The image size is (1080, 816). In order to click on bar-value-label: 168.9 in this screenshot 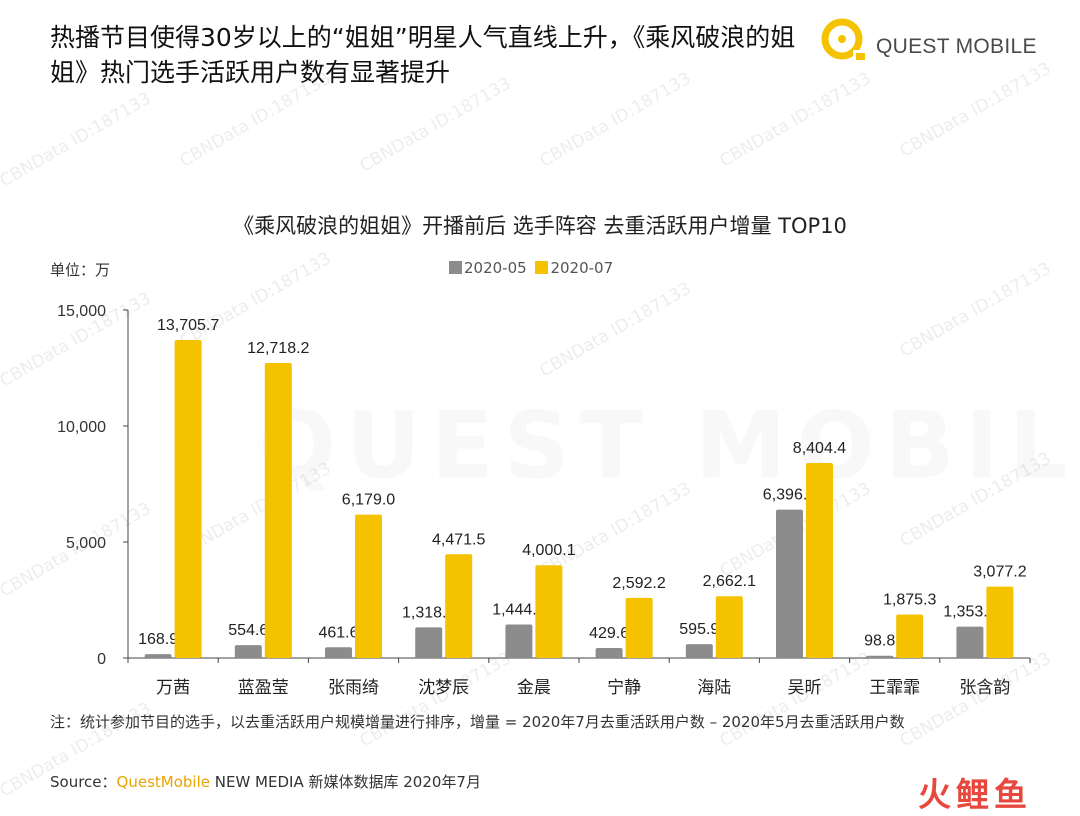, I will do `click(158, 639)`.